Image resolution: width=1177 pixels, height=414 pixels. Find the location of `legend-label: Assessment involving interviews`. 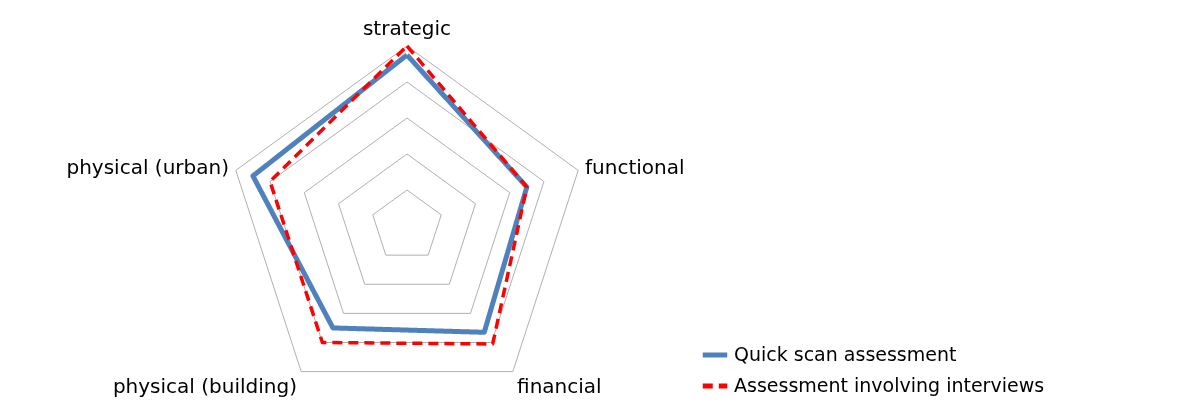

legend-label: Assessment involving interviews is located at coordinates (889, 385).